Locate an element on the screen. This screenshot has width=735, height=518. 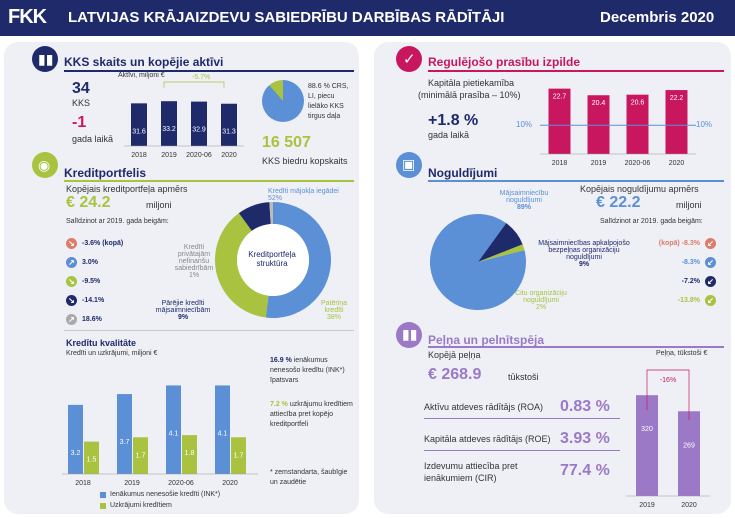
x-tick-label: 2020 is located at coordinates (689, 505).